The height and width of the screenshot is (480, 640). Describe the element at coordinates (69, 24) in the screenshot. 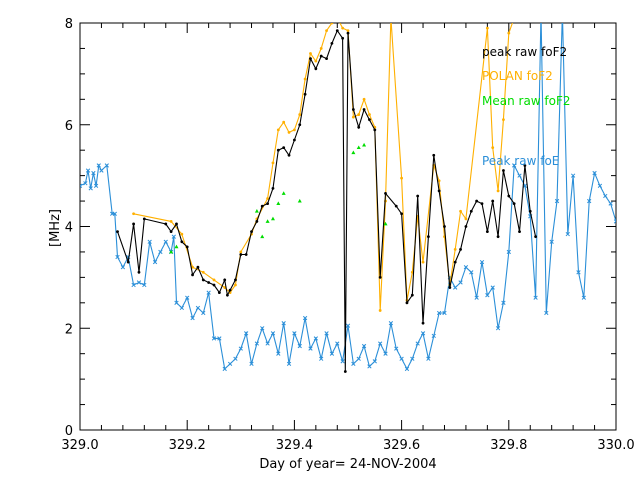

I see `y-tick-label: 8` at that location.